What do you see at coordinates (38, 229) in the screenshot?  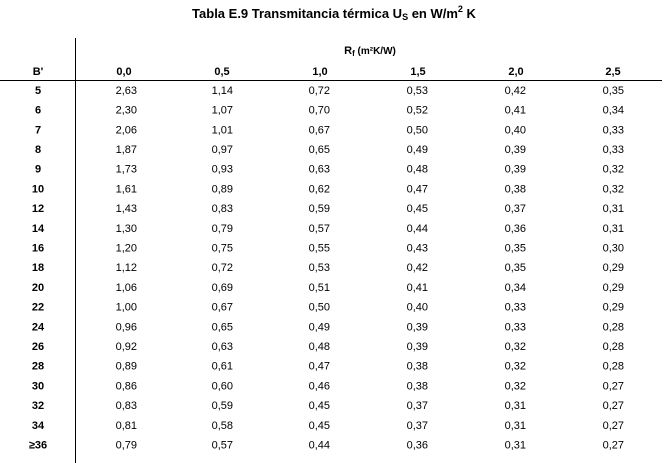 I see `row-label: 14` at bounding box center [38, 229].